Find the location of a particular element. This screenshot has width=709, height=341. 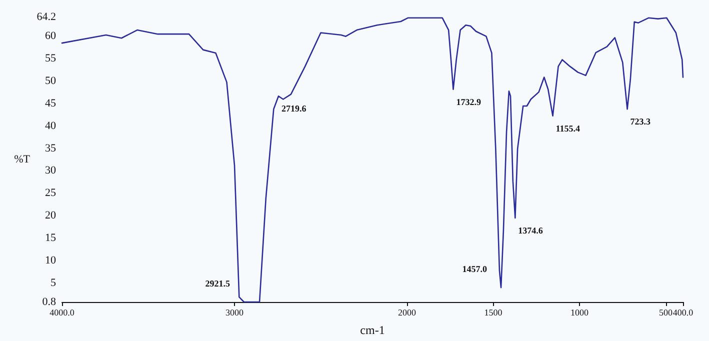

x-tick-label: 1500 is located at coordinates (493, 313).